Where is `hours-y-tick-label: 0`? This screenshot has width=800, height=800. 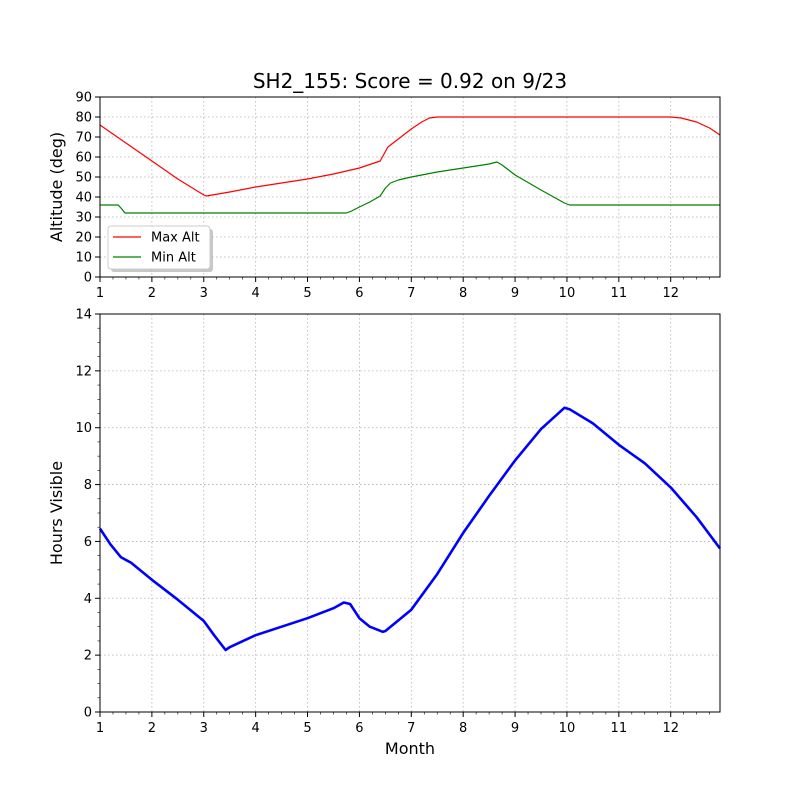 hours-y-tick-label: 0 is located at coordinates (88, 713).